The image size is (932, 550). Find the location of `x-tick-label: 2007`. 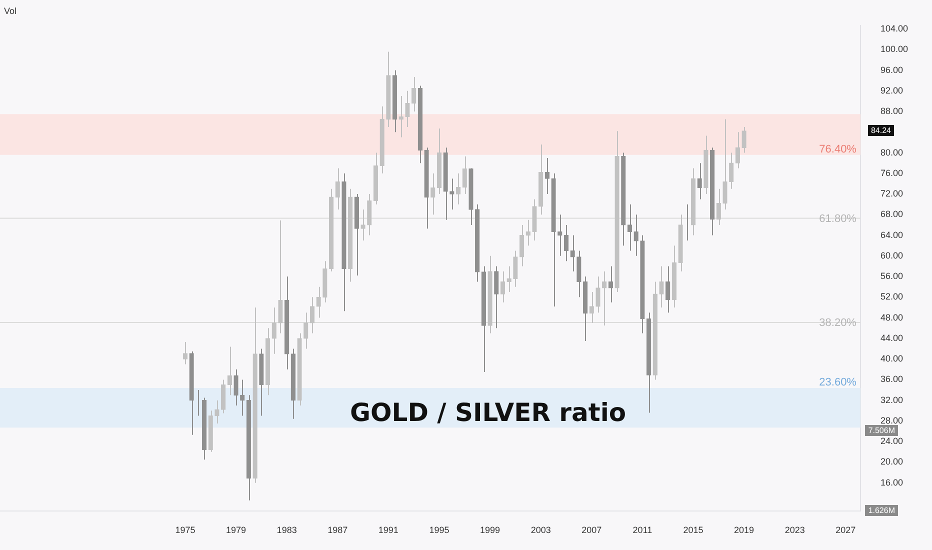

x-tick-label: 2007 is located at coordinates (592, 530).